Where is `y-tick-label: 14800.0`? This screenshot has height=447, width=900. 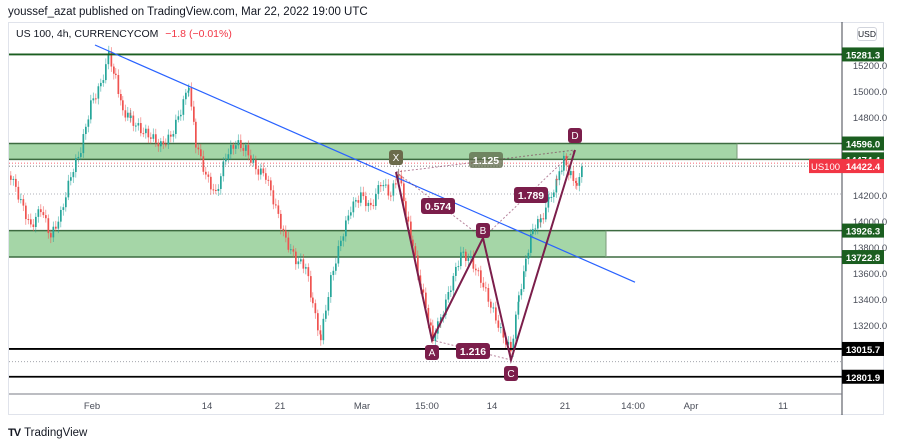
y-tick-label: 14800.0 is located at coordinates (870, 118).